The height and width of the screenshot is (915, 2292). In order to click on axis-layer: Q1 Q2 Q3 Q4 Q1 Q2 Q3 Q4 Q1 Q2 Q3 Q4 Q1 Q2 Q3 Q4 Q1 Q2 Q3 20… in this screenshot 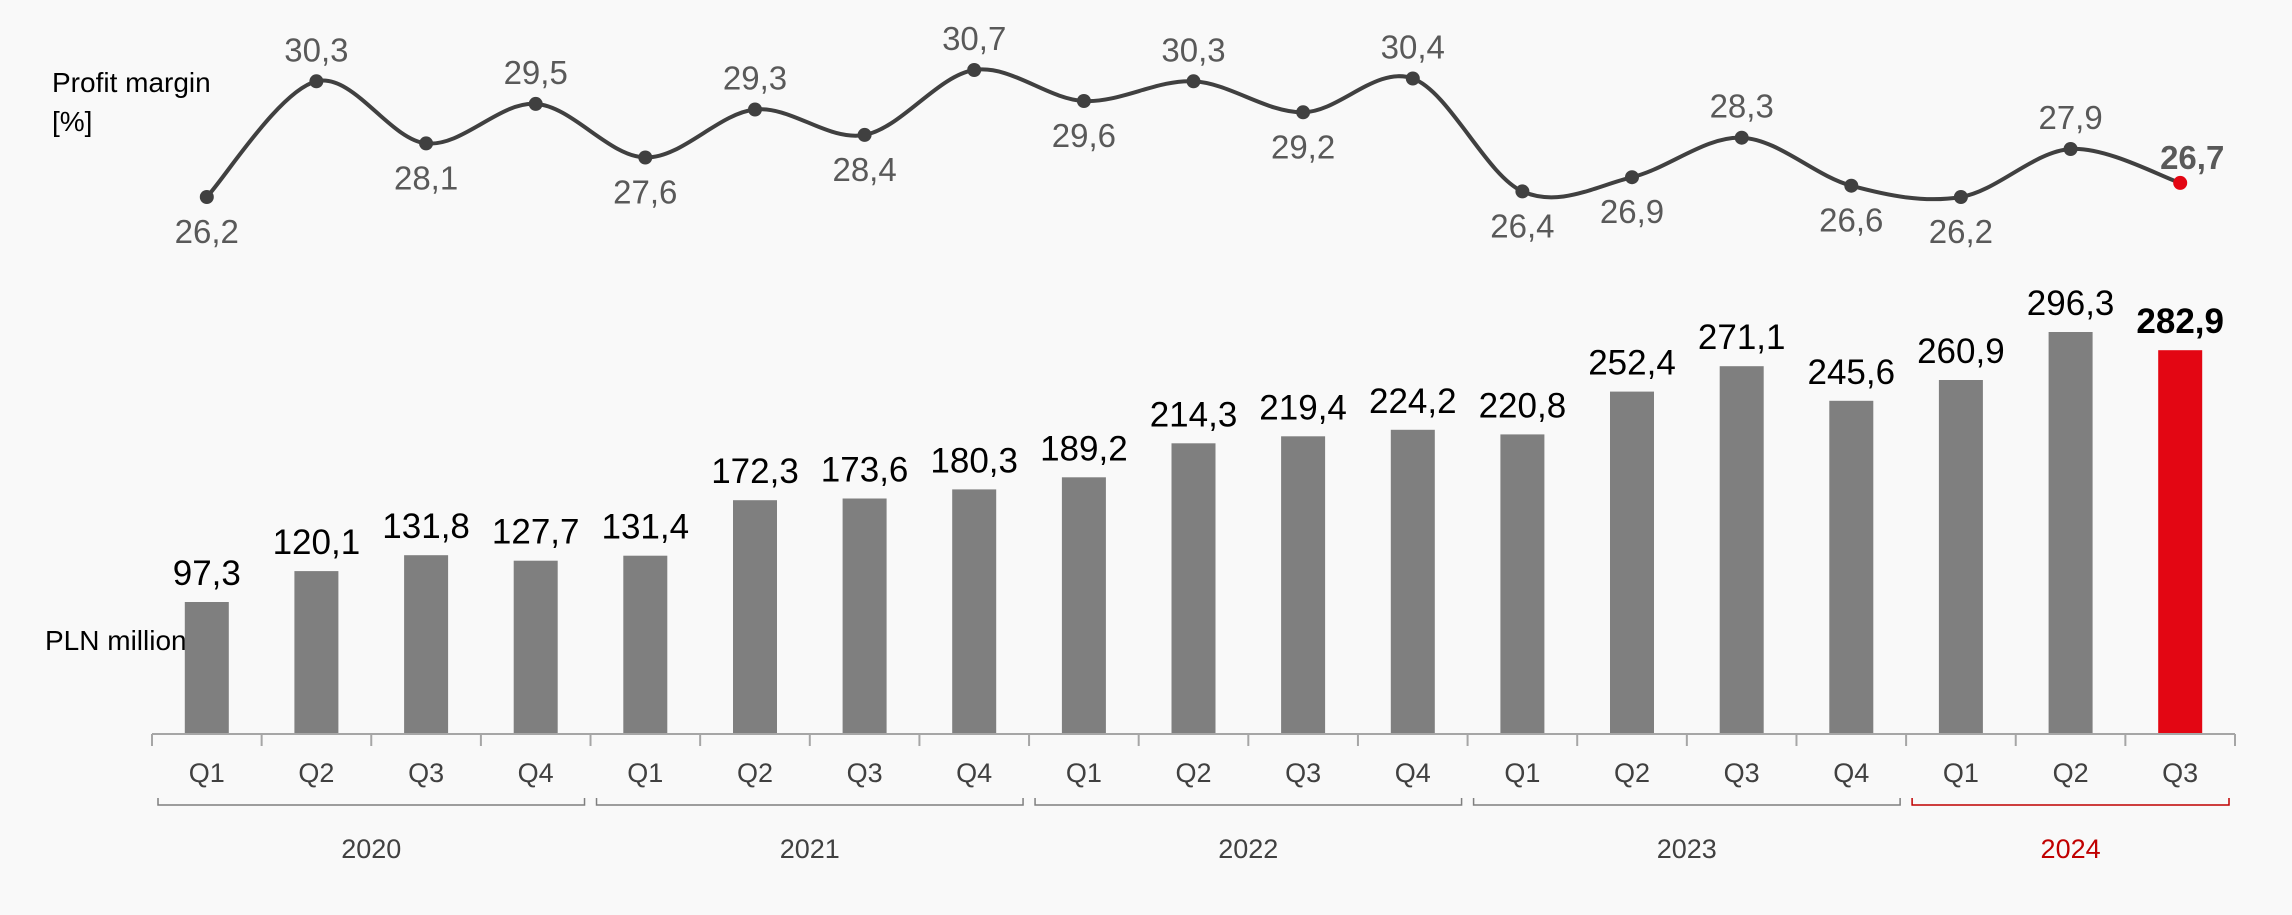, I will do `click(1193, 798)`.